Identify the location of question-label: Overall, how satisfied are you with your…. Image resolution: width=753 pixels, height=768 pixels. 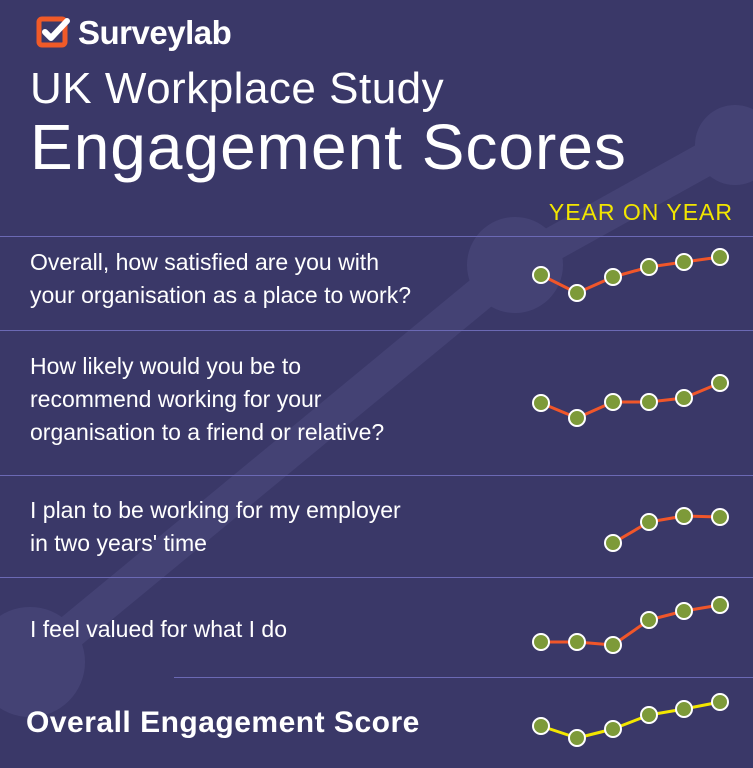
(220, 278).